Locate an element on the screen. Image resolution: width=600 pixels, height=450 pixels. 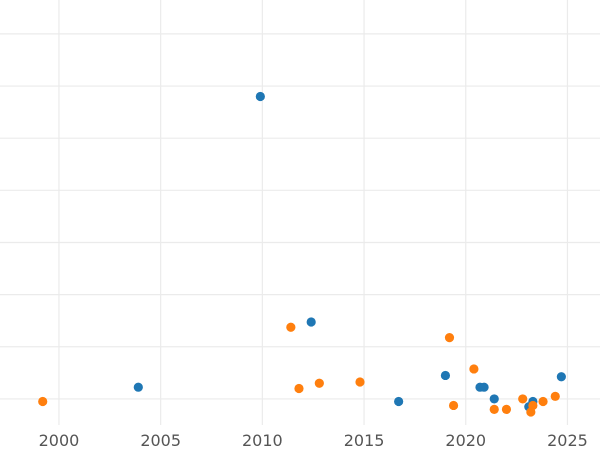
x-tick-label: 2020 is located at coordinates (465, 440).